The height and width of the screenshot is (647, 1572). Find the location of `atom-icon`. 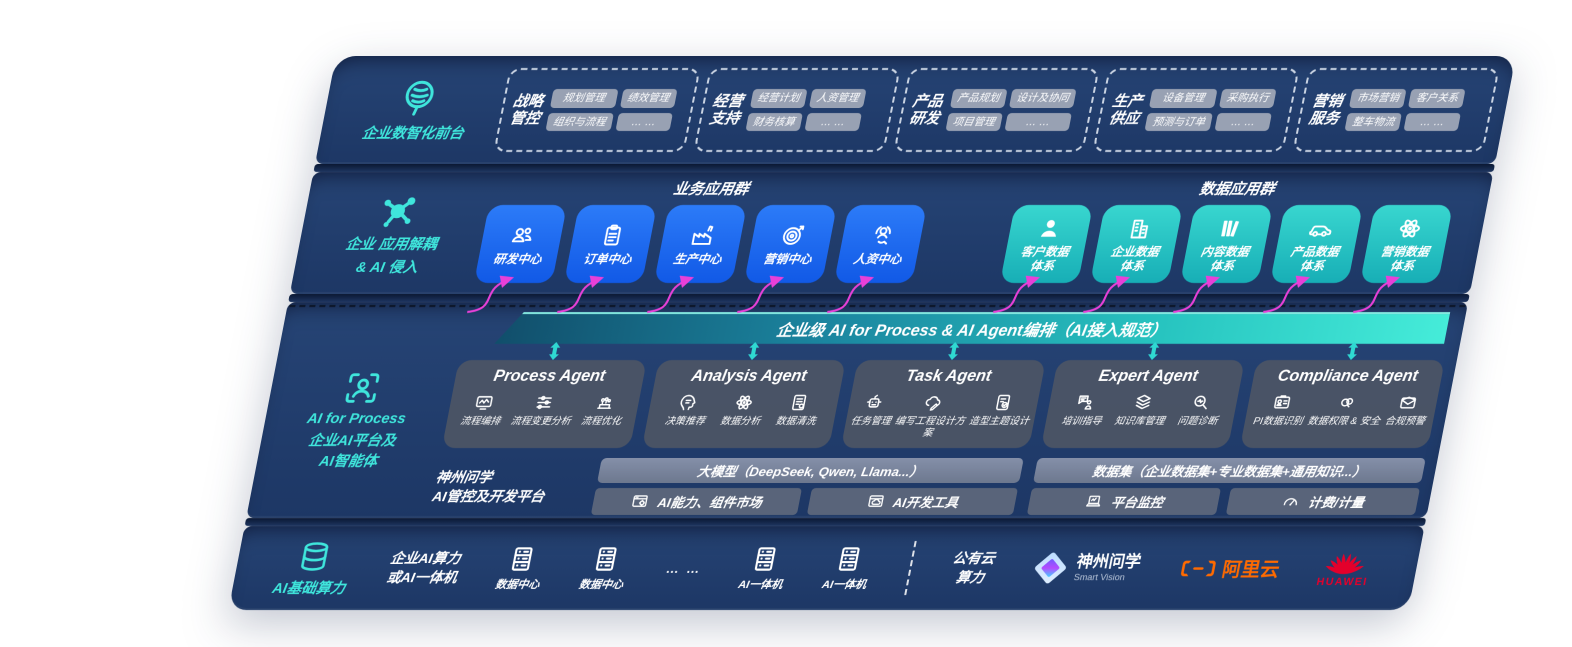

atom-icon is located at coordinates (743, 402).